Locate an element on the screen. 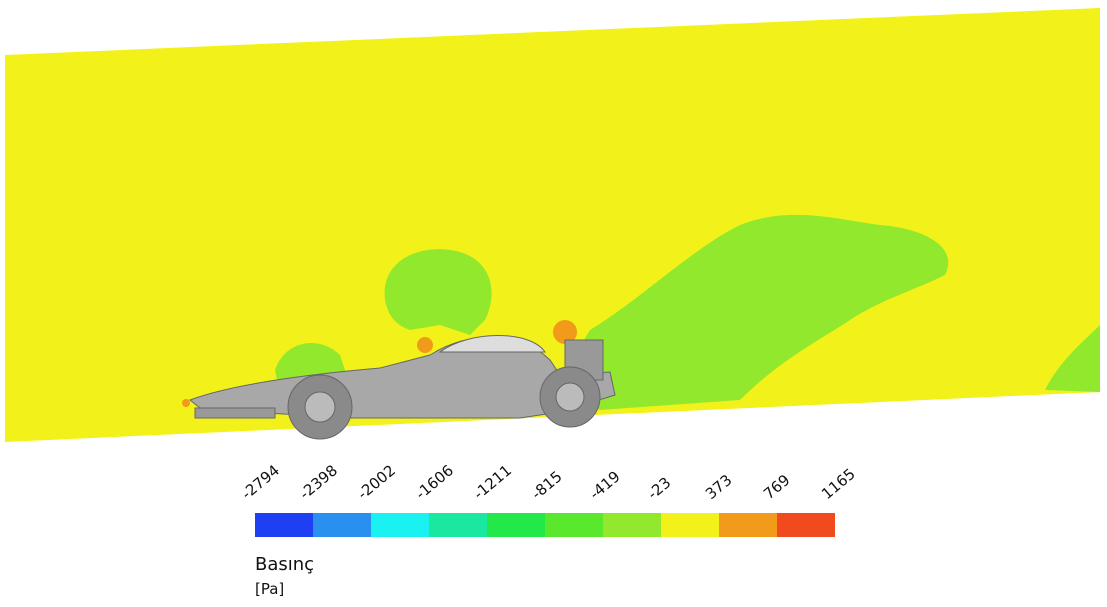  legend-title: Basınç is located at coordinates (284, 564).